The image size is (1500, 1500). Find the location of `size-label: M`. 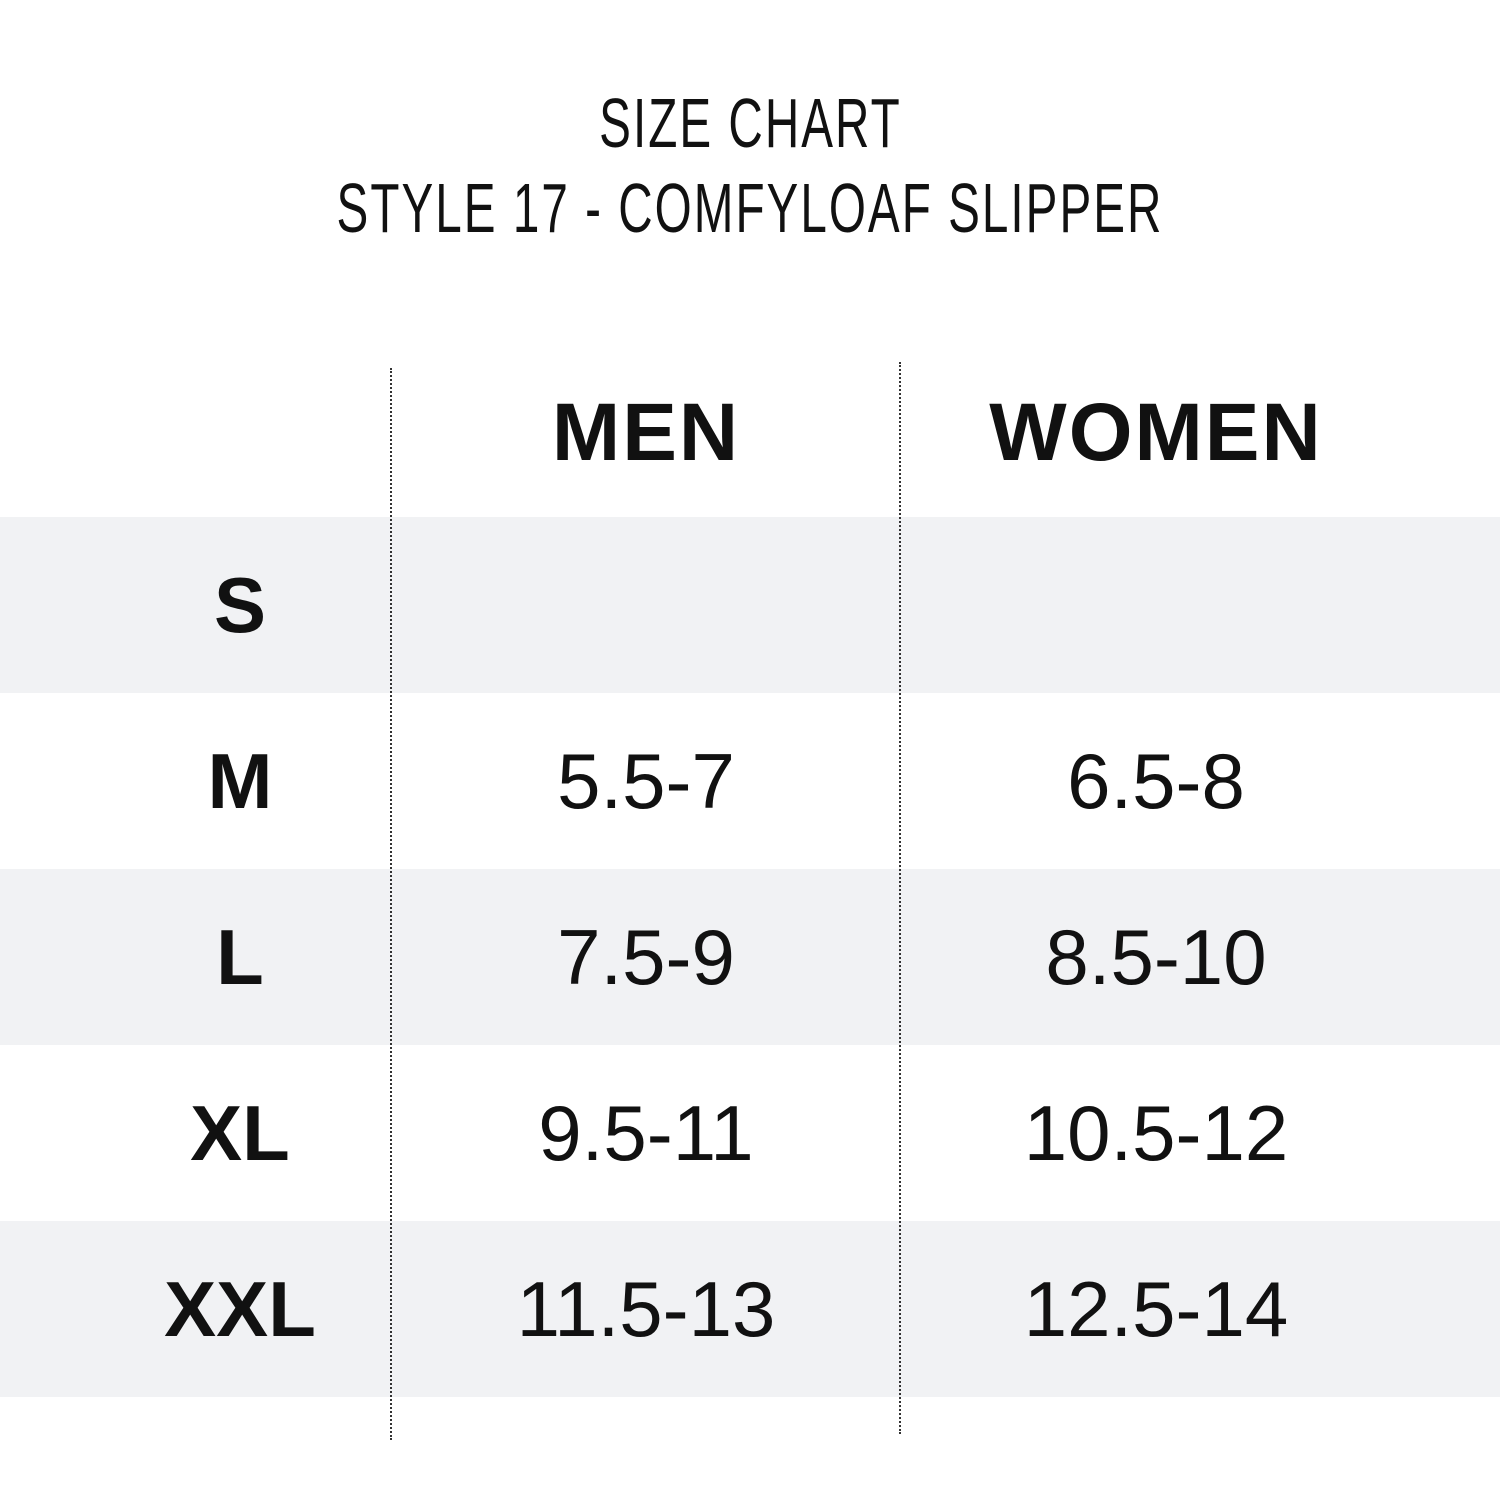

size-label: M is located at coordinates (240, 780).